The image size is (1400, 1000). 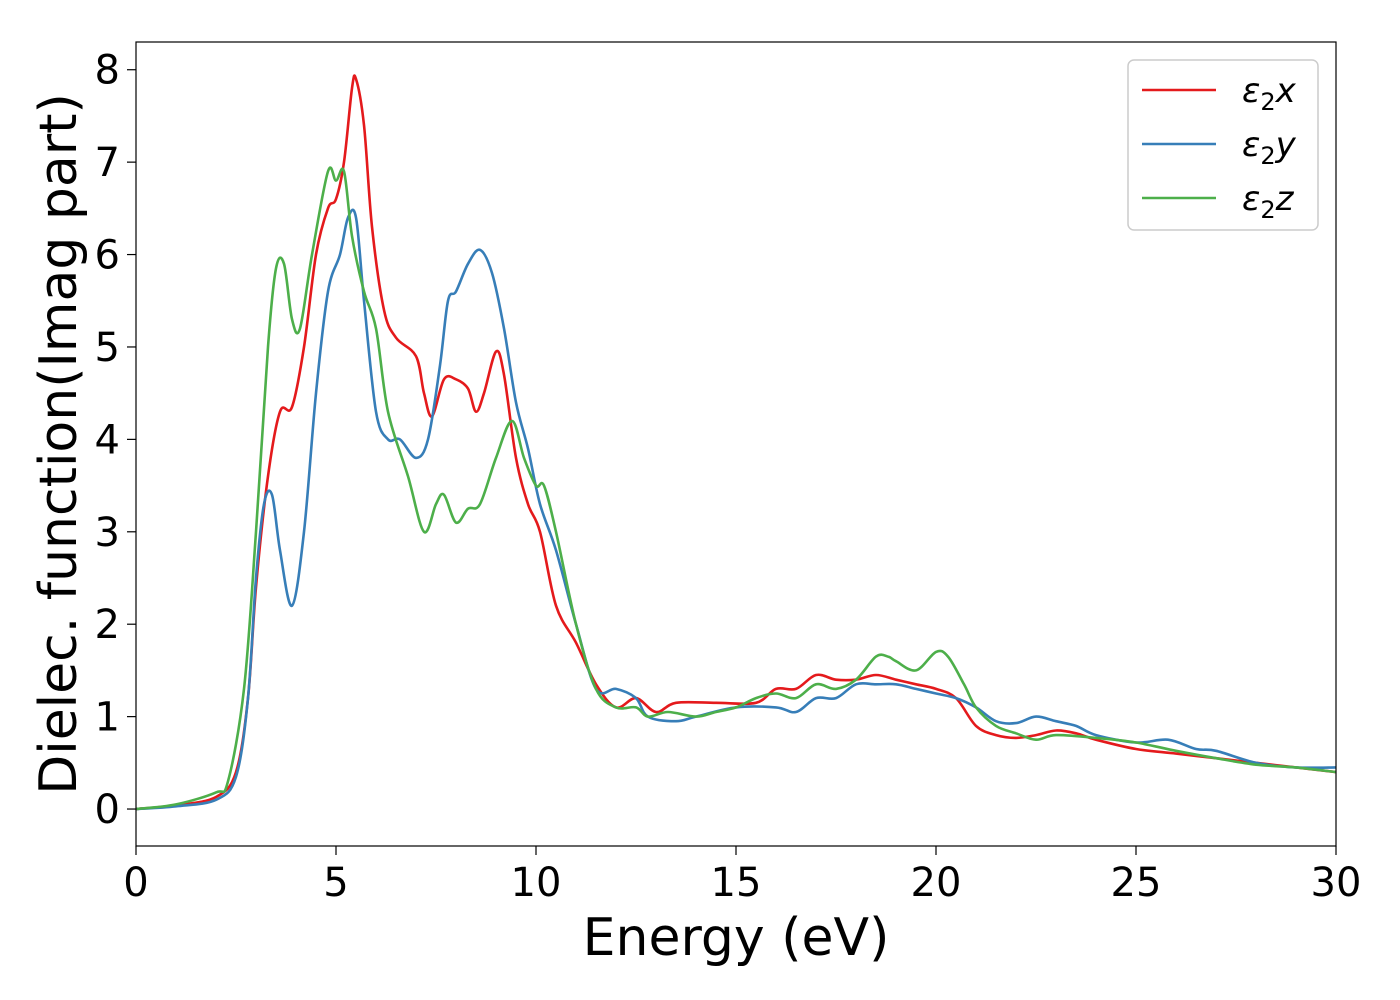 What do you see at coordinates (107, 348) in the screenshot?
I see `y-tick-label: 5` at bounding box center [107, 348].